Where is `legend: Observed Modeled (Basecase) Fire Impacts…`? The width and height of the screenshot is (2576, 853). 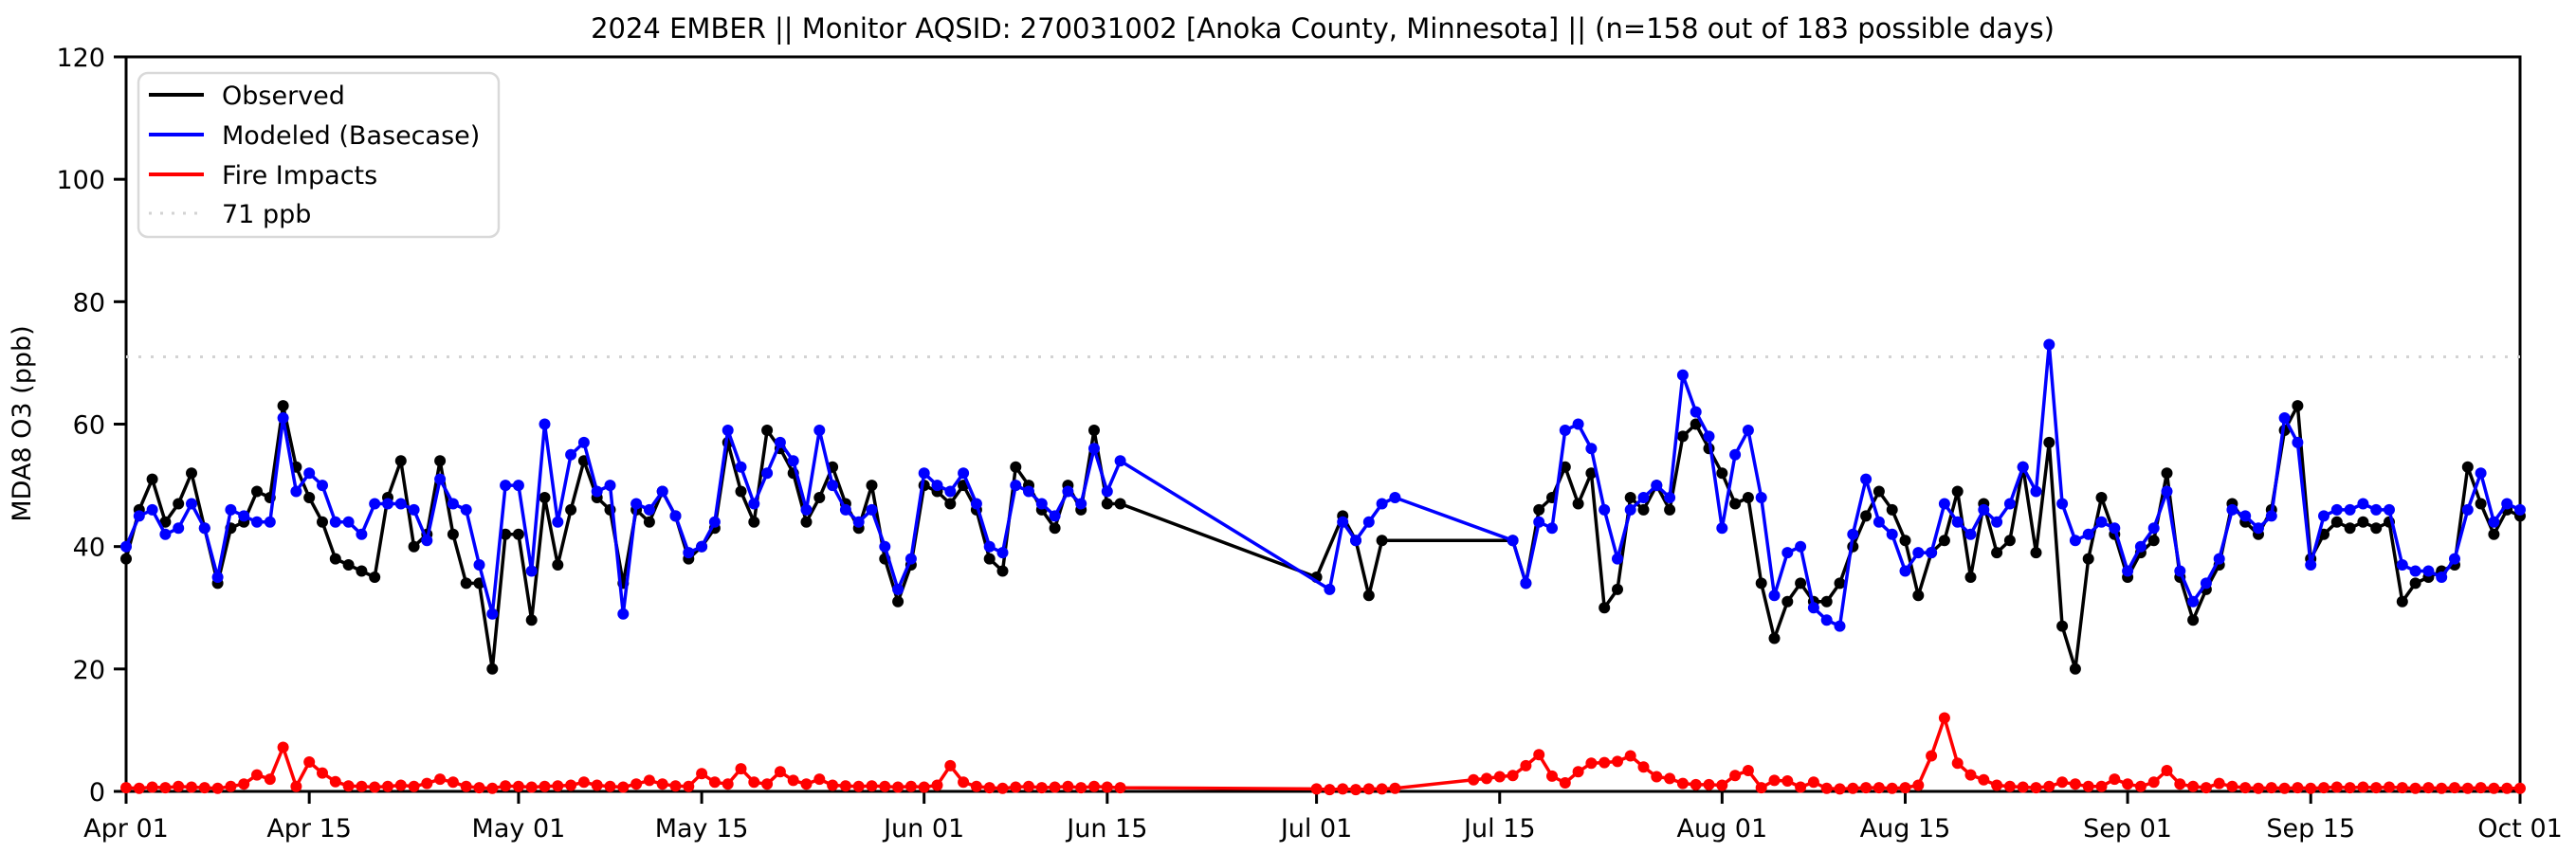
legend: Observed Modeled (Basecase) Fire Impacts… is located at coordinates (319, 155).